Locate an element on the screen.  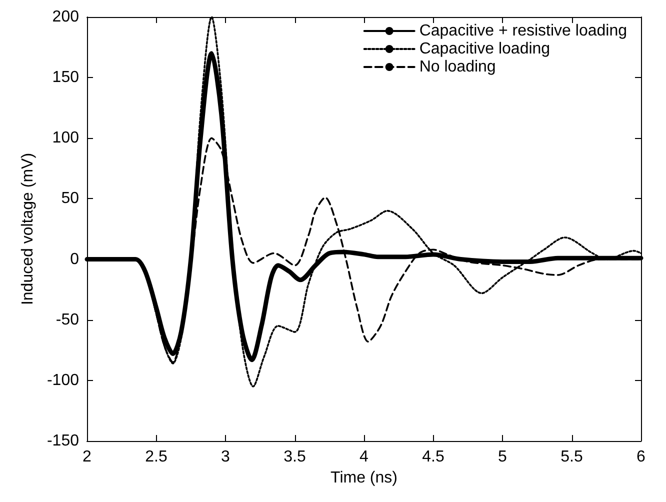
legend-label: Capacitive loading is located at coordinates (484, 49).